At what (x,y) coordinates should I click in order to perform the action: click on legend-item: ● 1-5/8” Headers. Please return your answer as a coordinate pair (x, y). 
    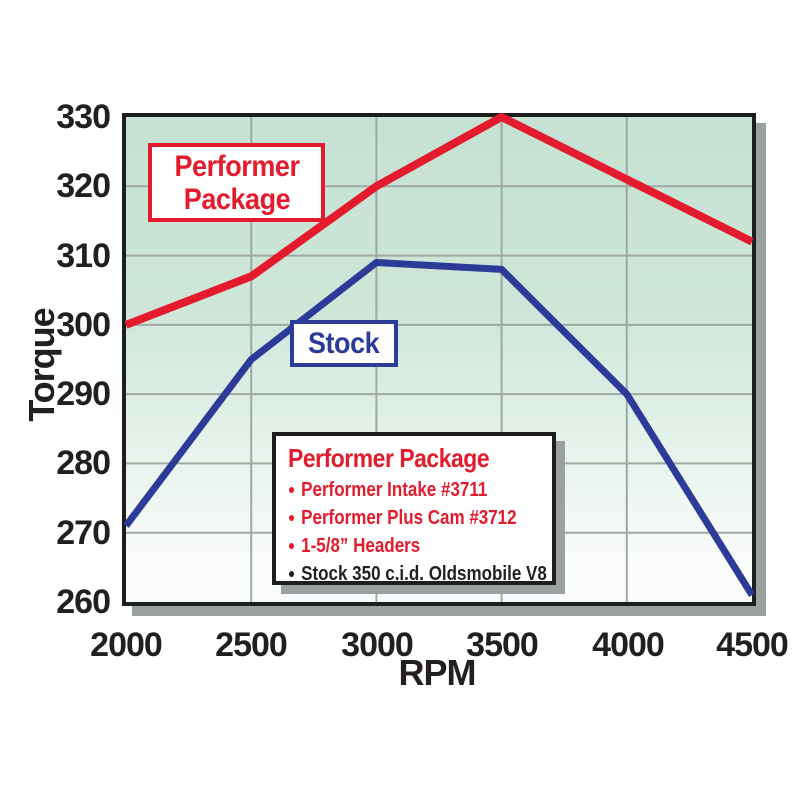
    Looking at the image, I should click on (400, 546).